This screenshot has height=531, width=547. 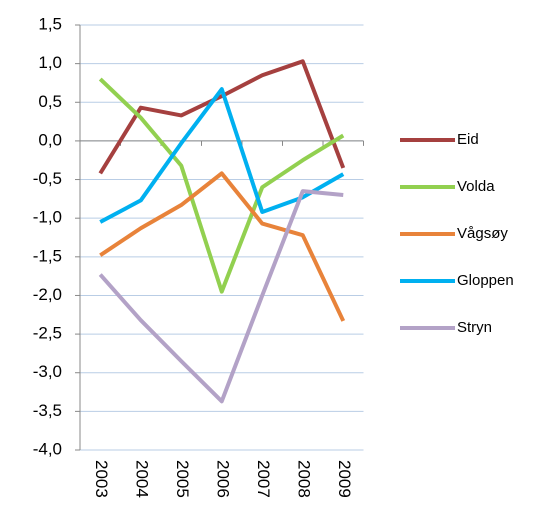 What do you see at coordinates (222, 479) in the screenshot?
I see `x-tick-label: 2006` at bounding box center [222, 479].